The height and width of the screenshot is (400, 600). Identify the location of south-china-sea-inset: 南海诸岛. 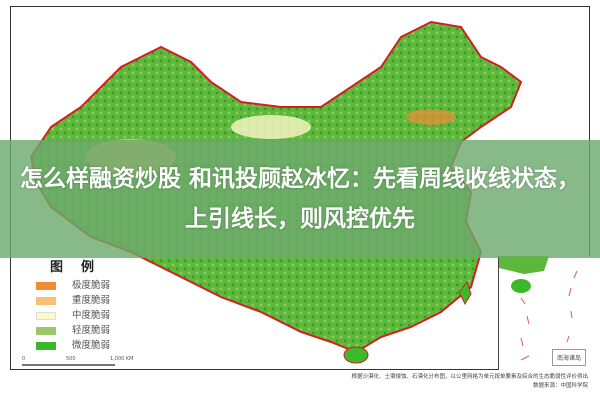
(544, 313).